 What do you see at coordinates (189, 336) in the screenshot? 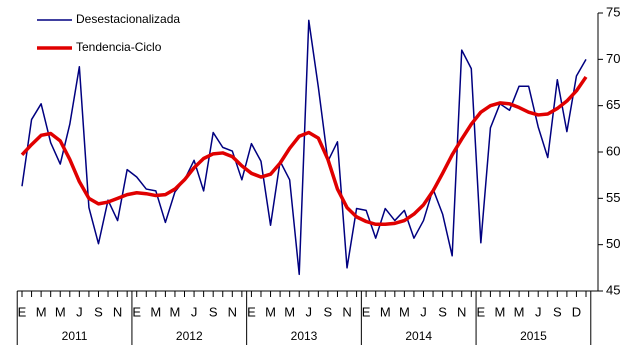
I see `year-label: 2012` at bounding box center [189, 336].